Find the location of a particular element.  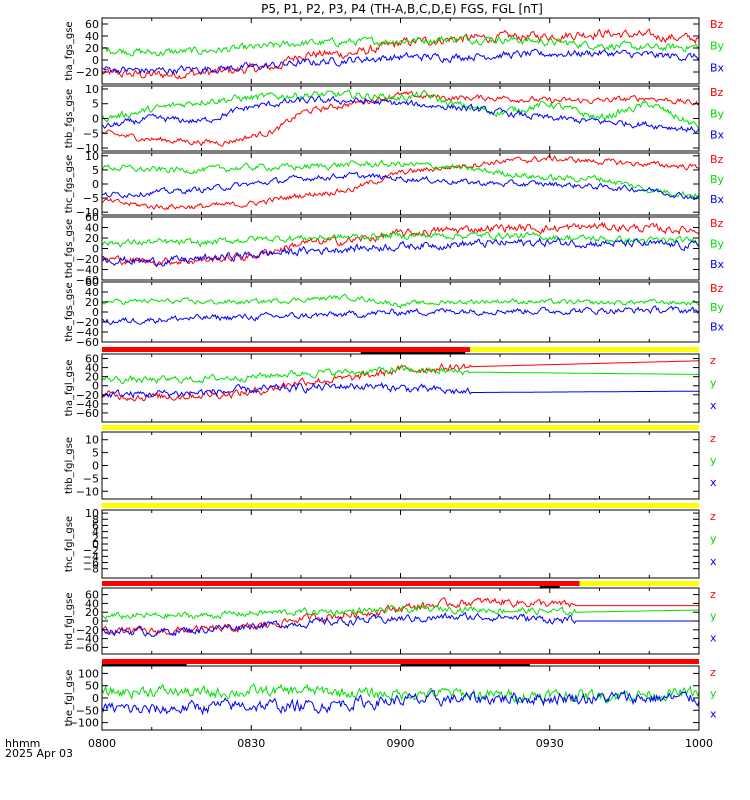

series-the_fgl_gse-y is located at coordinates (400, 694).